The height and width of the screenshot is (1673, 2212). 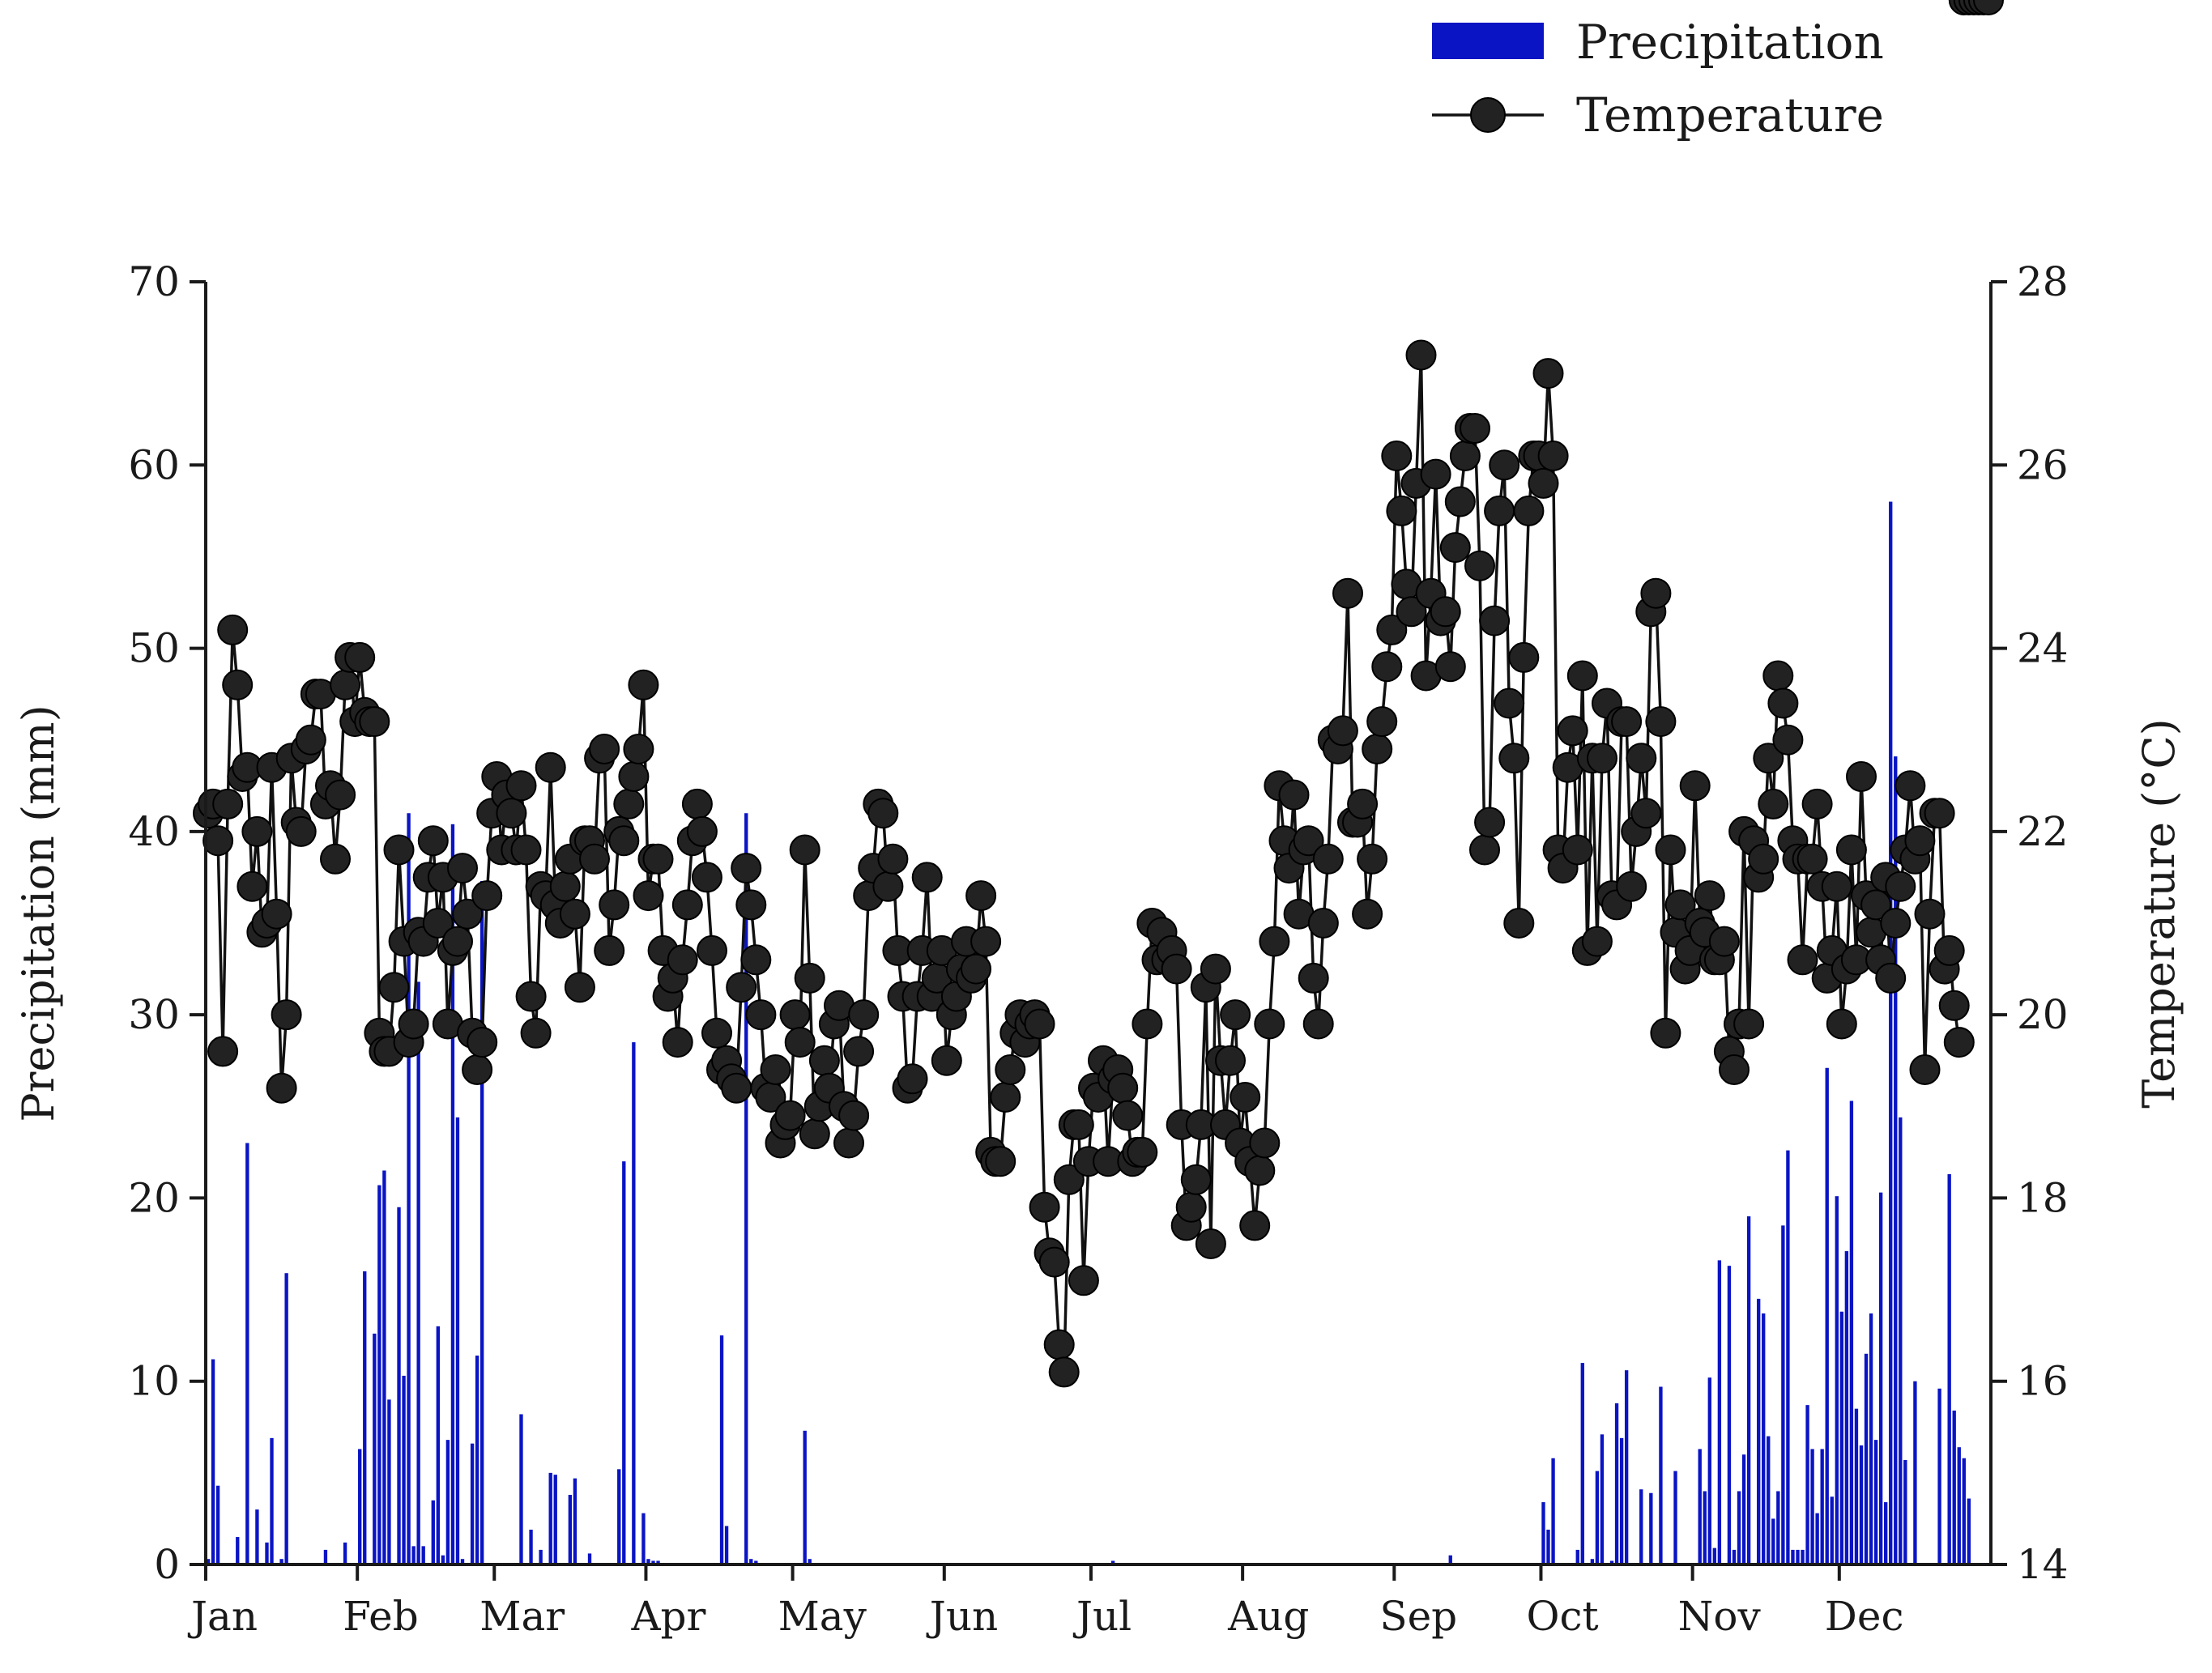 What do you see at coordinates (1418, 1617) in the screenshot?
I see `x-tick-label: Sep` at bounding box center [1418, 1617].